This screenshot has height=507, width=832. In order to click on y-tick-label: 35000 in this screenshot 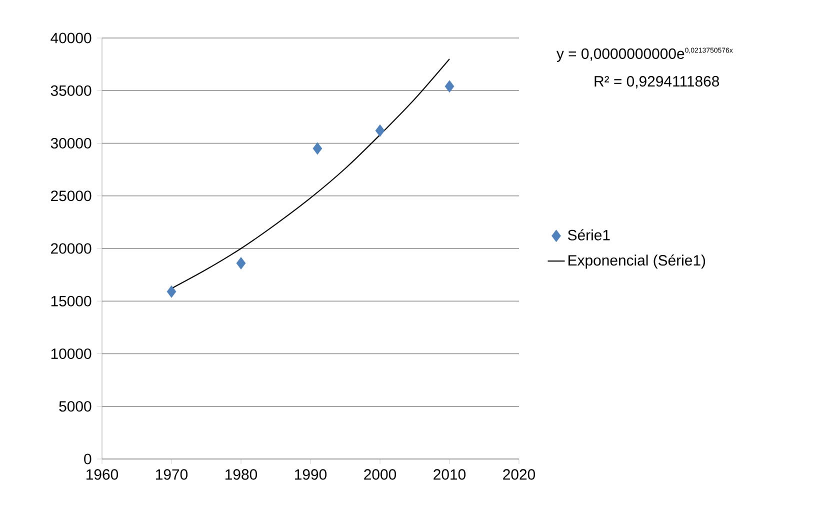, I will do `click(71, 90)`.